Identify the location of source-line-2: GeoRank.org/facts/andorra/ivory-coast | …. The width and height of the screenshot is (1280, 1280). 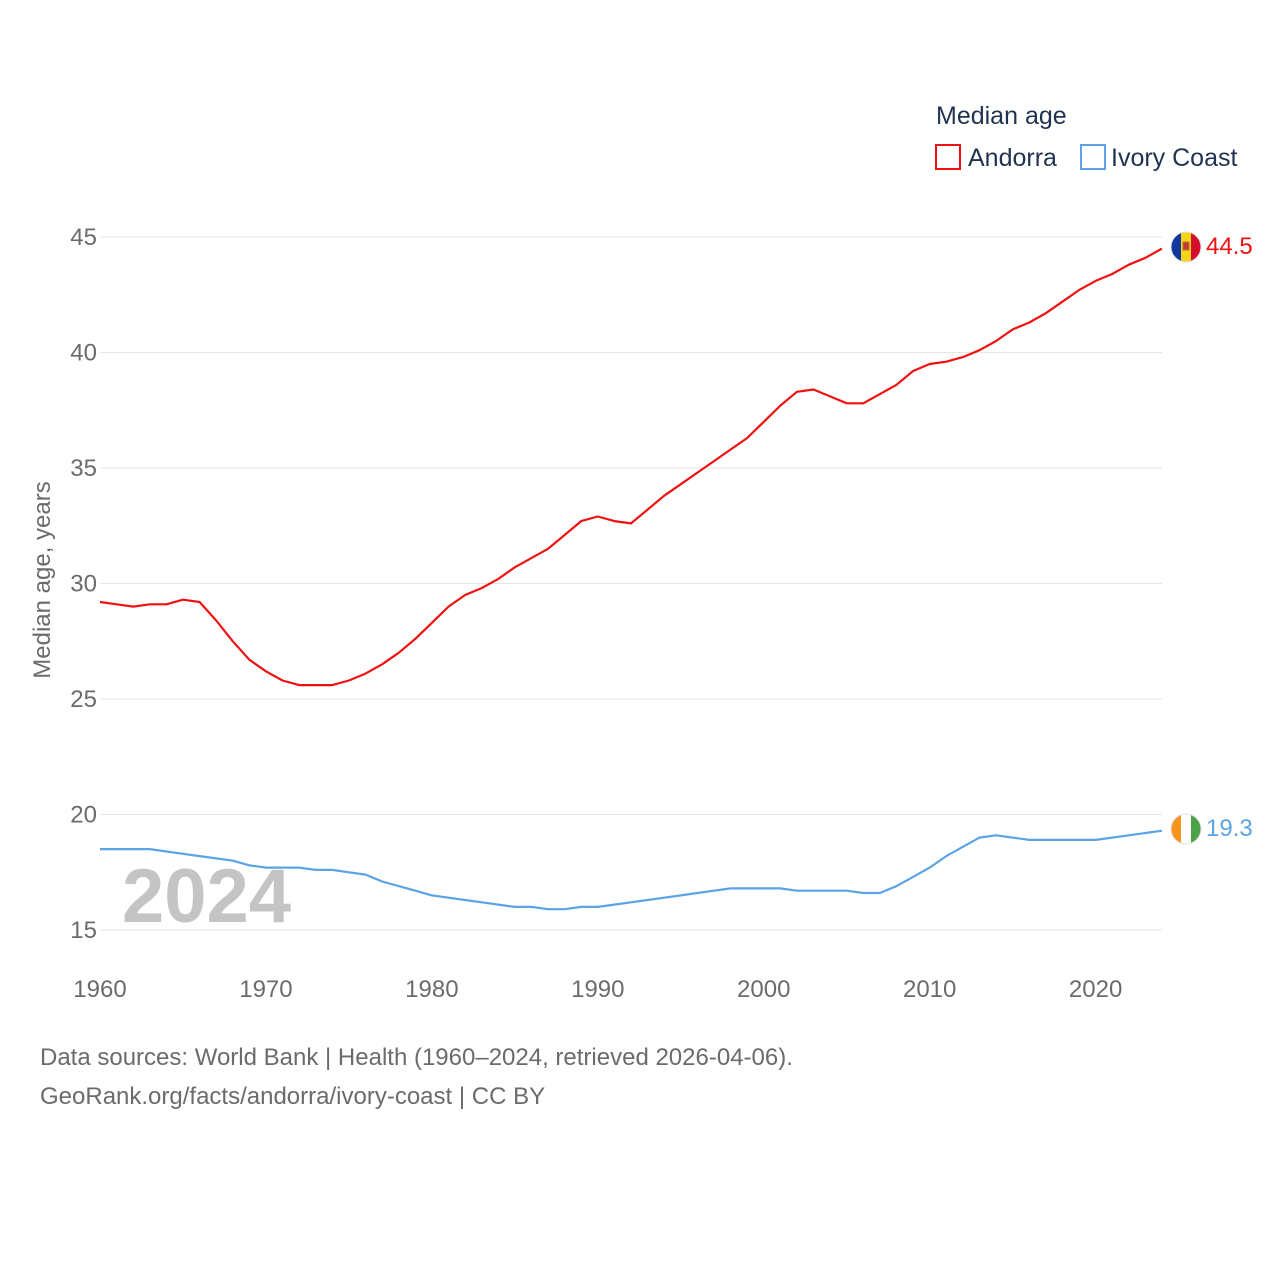
(293, 1096).